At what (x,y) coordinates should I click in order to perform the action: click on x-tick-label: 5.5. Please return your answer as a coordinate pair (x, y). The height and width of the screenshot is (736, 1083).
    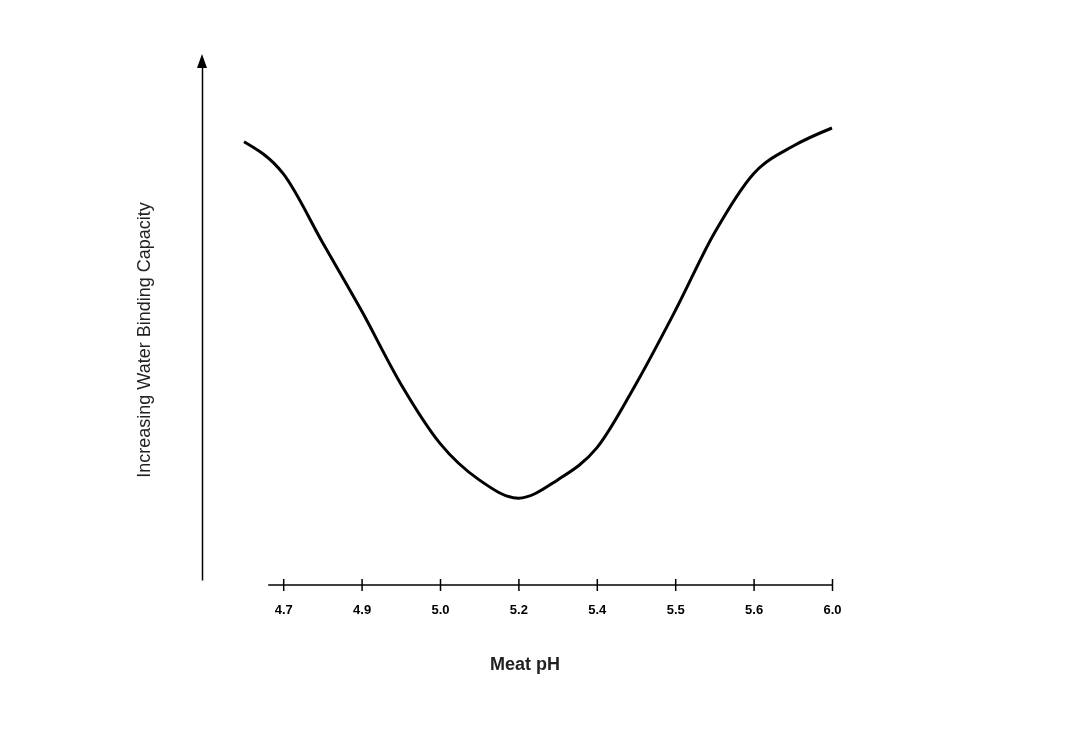
    Looking at the image, I should click on (675, 609).